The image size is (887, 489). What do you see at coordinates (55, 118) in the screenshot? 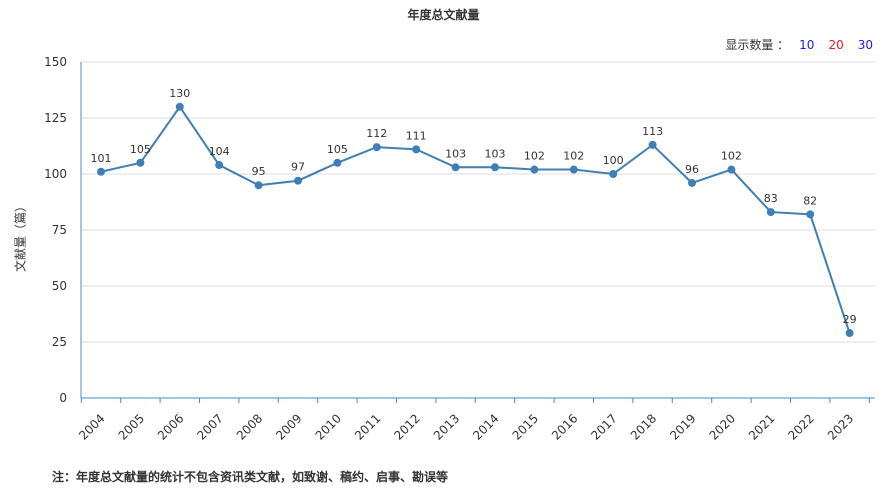
I see `y-tick-label: 125` at bounding box center [55, 118].